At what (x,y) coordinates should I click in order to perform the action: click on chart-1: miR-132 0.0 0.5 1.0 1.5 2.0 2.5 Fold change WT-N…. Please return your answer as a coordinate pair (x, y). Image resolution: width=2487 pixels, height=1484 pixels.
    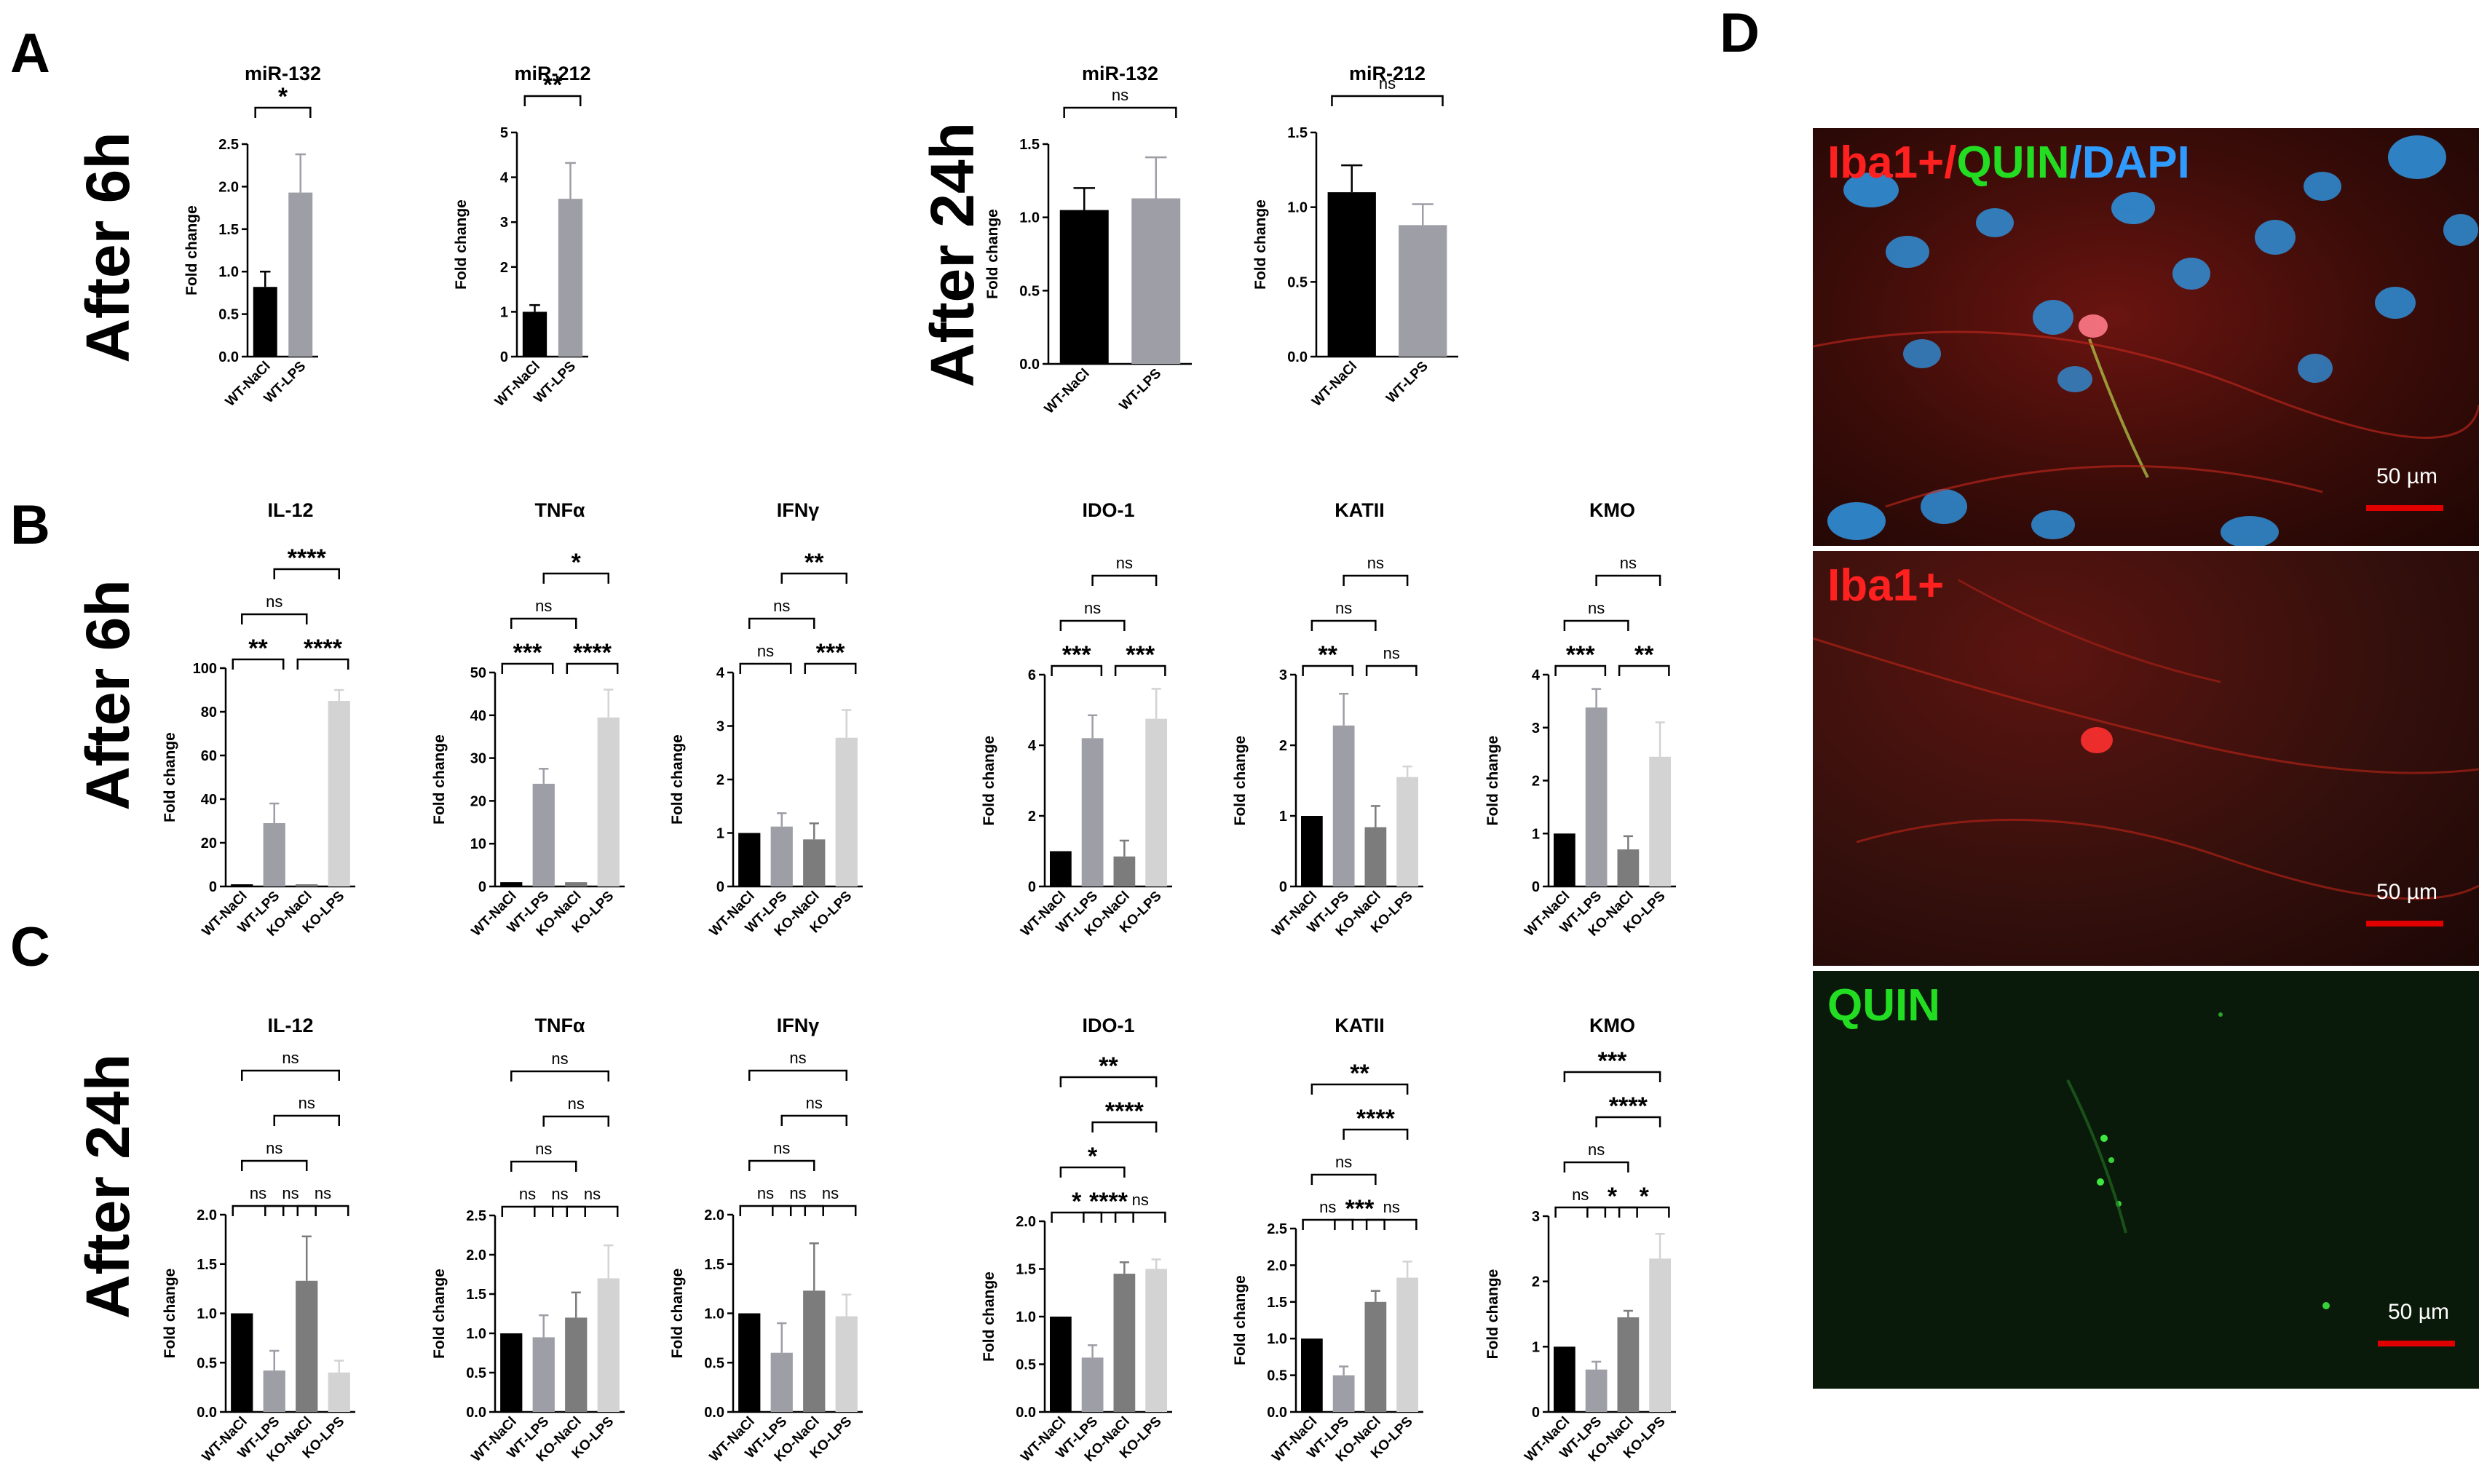
    Looking at the image, I should click on (252, 236).